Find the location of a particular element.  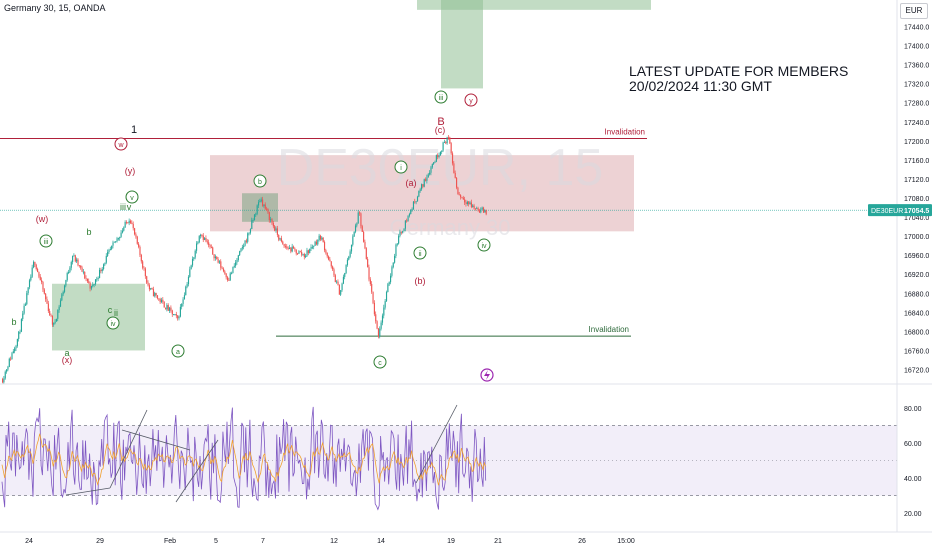

wave-label: (a) is located at coordinates (411, 183).